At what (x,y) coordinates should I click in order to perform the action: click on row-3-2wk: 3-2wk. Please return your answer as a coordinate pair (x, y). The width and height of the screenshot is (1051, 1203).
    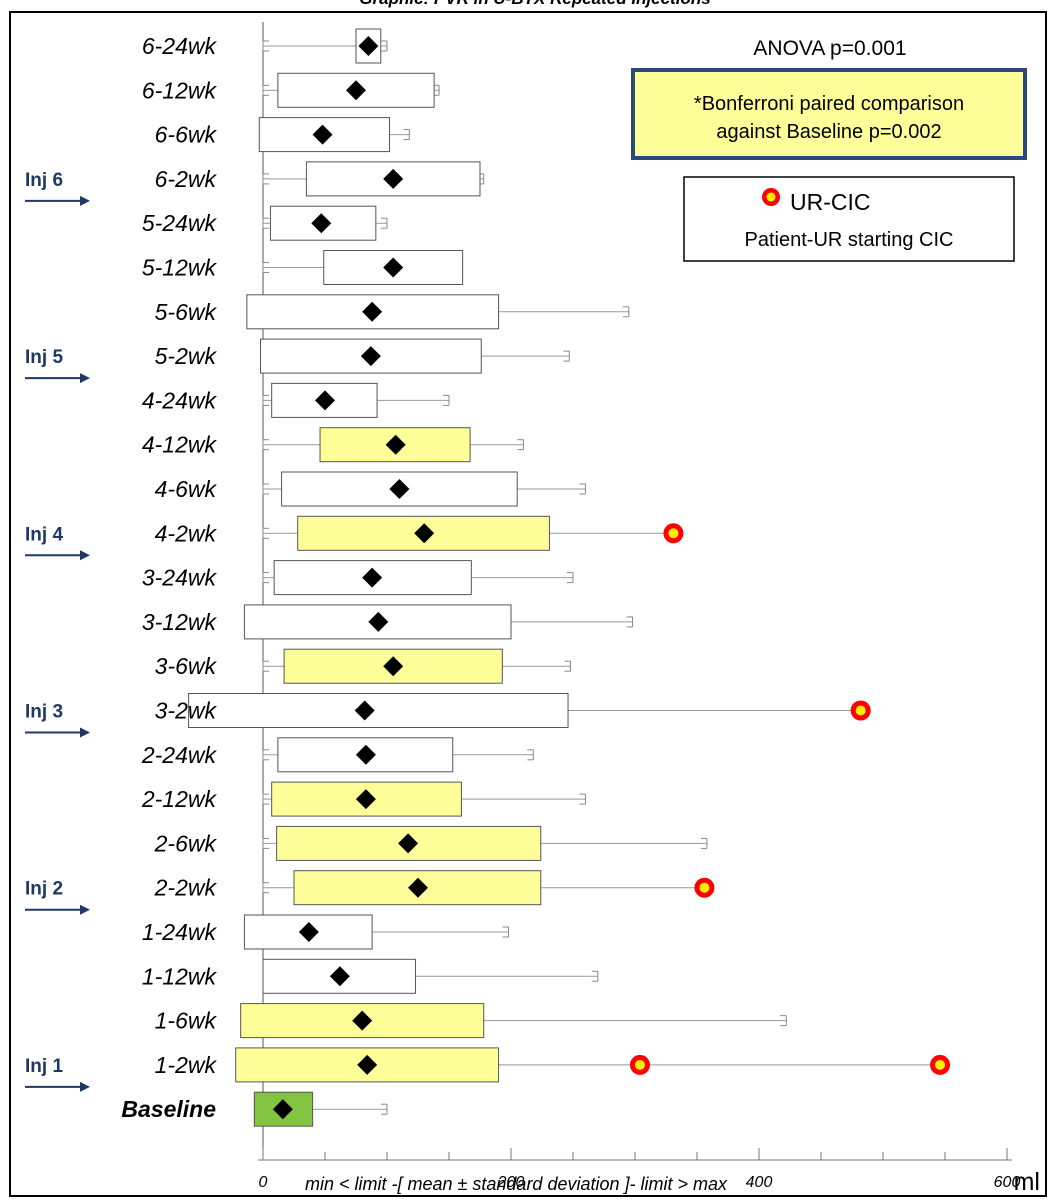
    Looking at the image, I should click on (513, 710).